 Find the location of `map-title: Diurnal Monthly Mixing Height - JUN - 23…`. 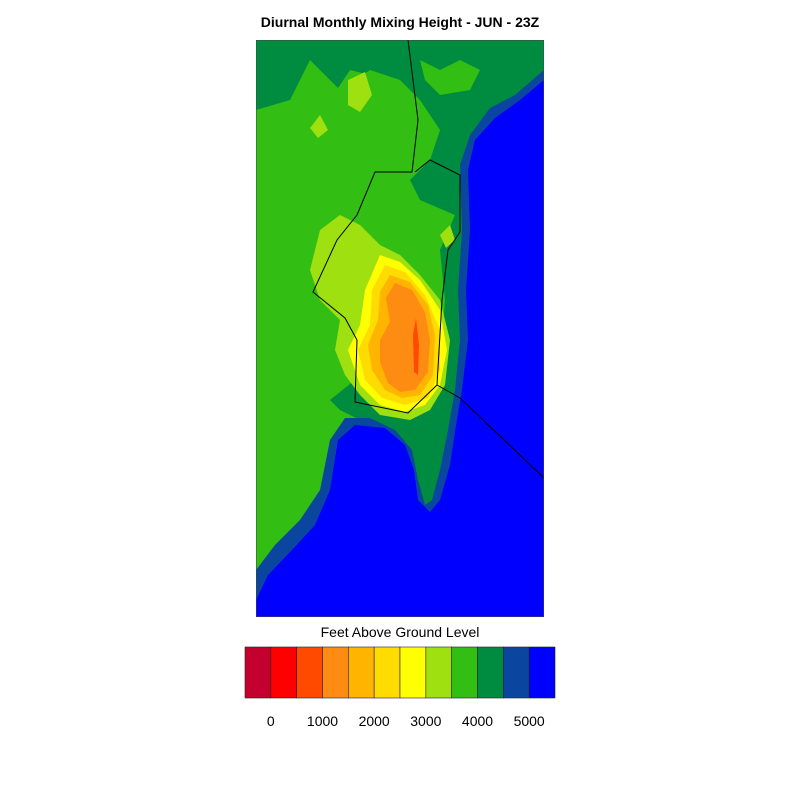

map-title: Diurnal Monthly Mixing Height - JUN - 23… is located at coordinates (400, 22).